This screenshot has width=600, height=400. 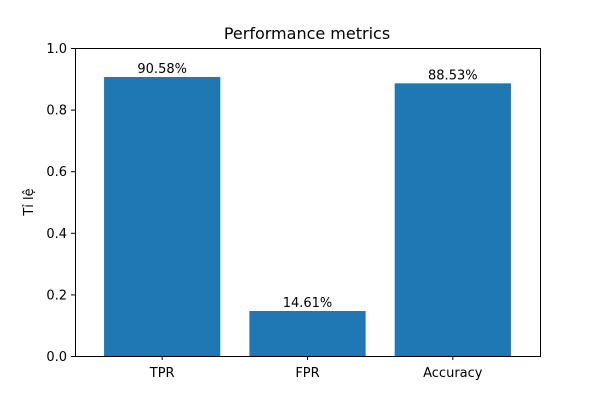 I want to click on bar-fpr, so click(x=307, y=333).